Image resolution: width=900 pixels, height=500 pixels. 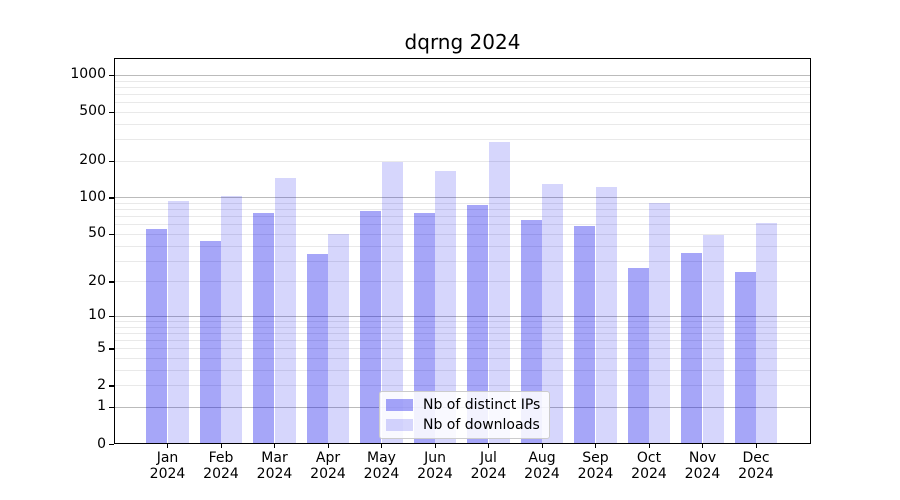 What do you see at coordinates (101, 384) in the screenshot?
I see `y-tick-label: 2` at bounding box center [101, 384].